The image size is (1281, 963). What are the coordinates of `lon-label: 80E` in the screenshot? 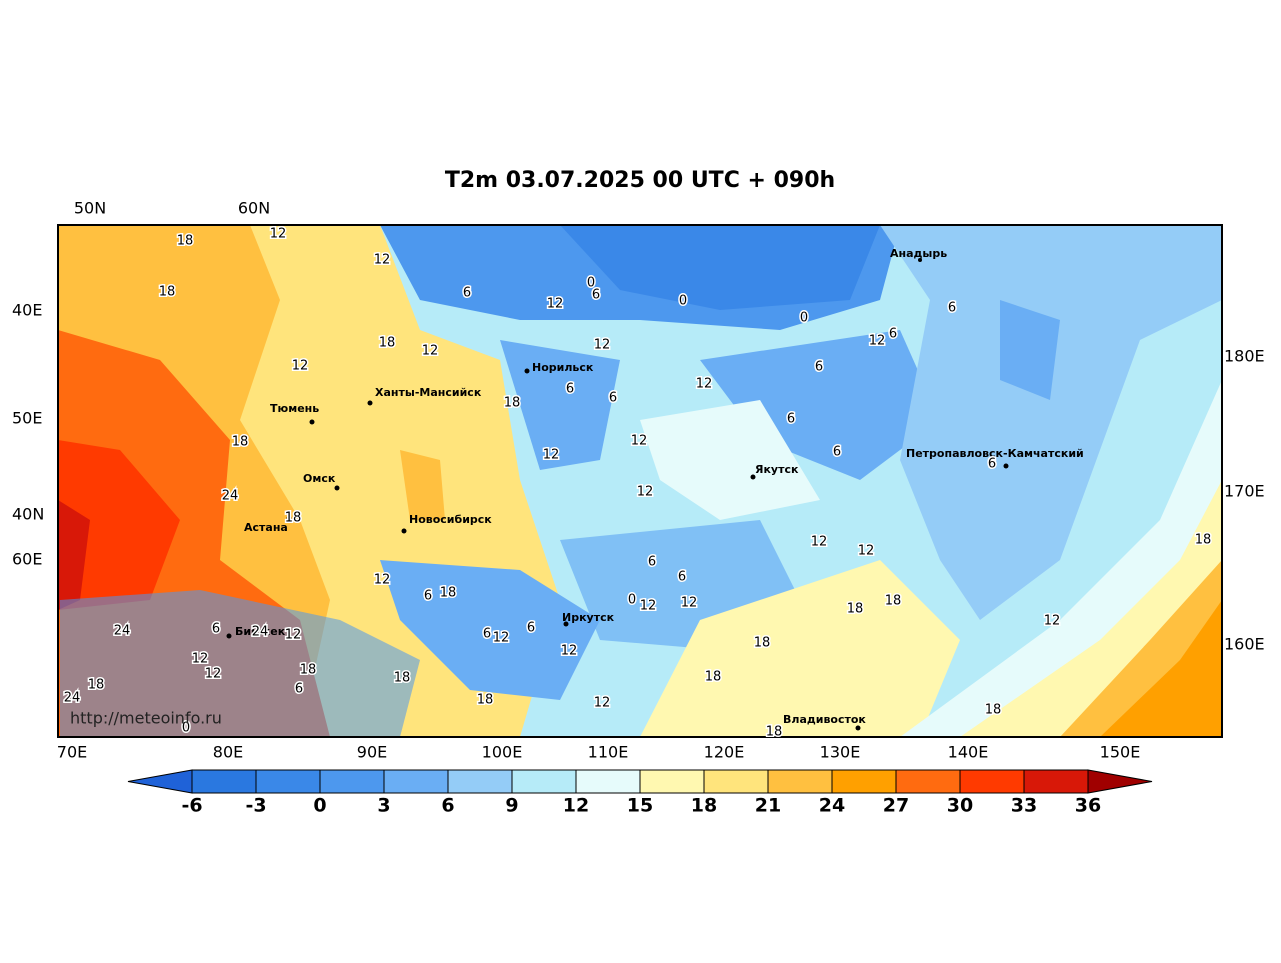 It's located at (228, 752).